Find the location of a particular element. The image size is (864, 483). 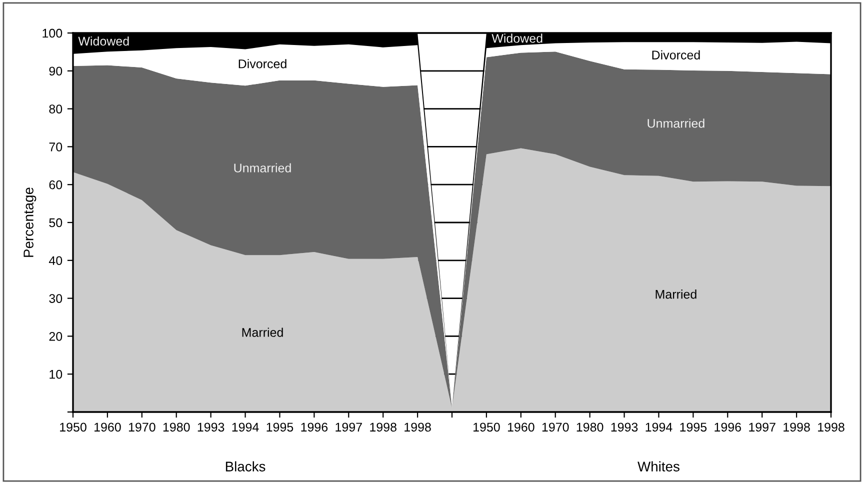

y-tick-label: 90 is located at coordinates (55, 71).